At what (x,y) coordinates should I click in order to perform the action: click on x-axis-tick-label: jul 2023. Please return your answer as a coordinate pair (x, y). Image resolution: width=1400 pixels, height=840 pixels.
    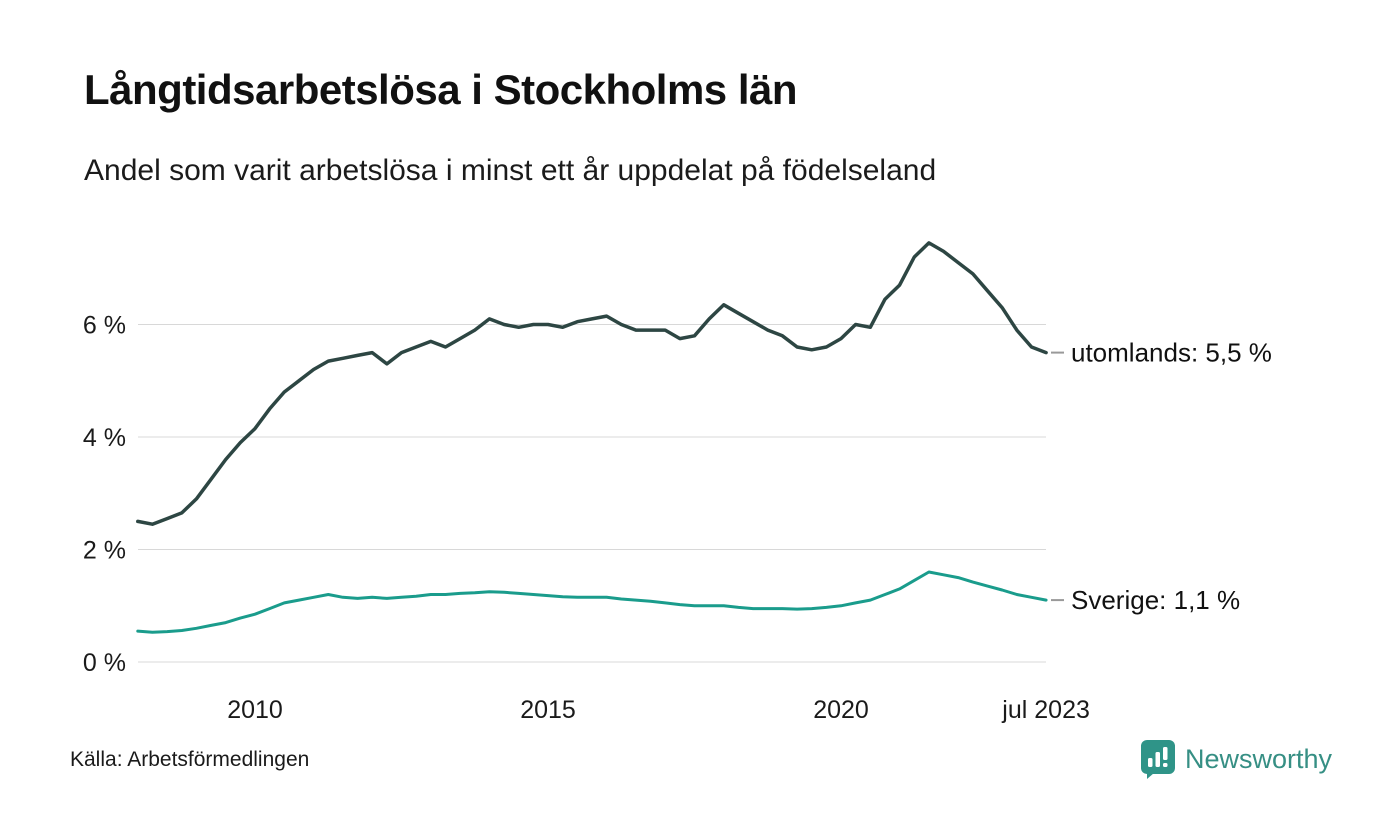
    Looking at the image, I should click on (1045, 710).